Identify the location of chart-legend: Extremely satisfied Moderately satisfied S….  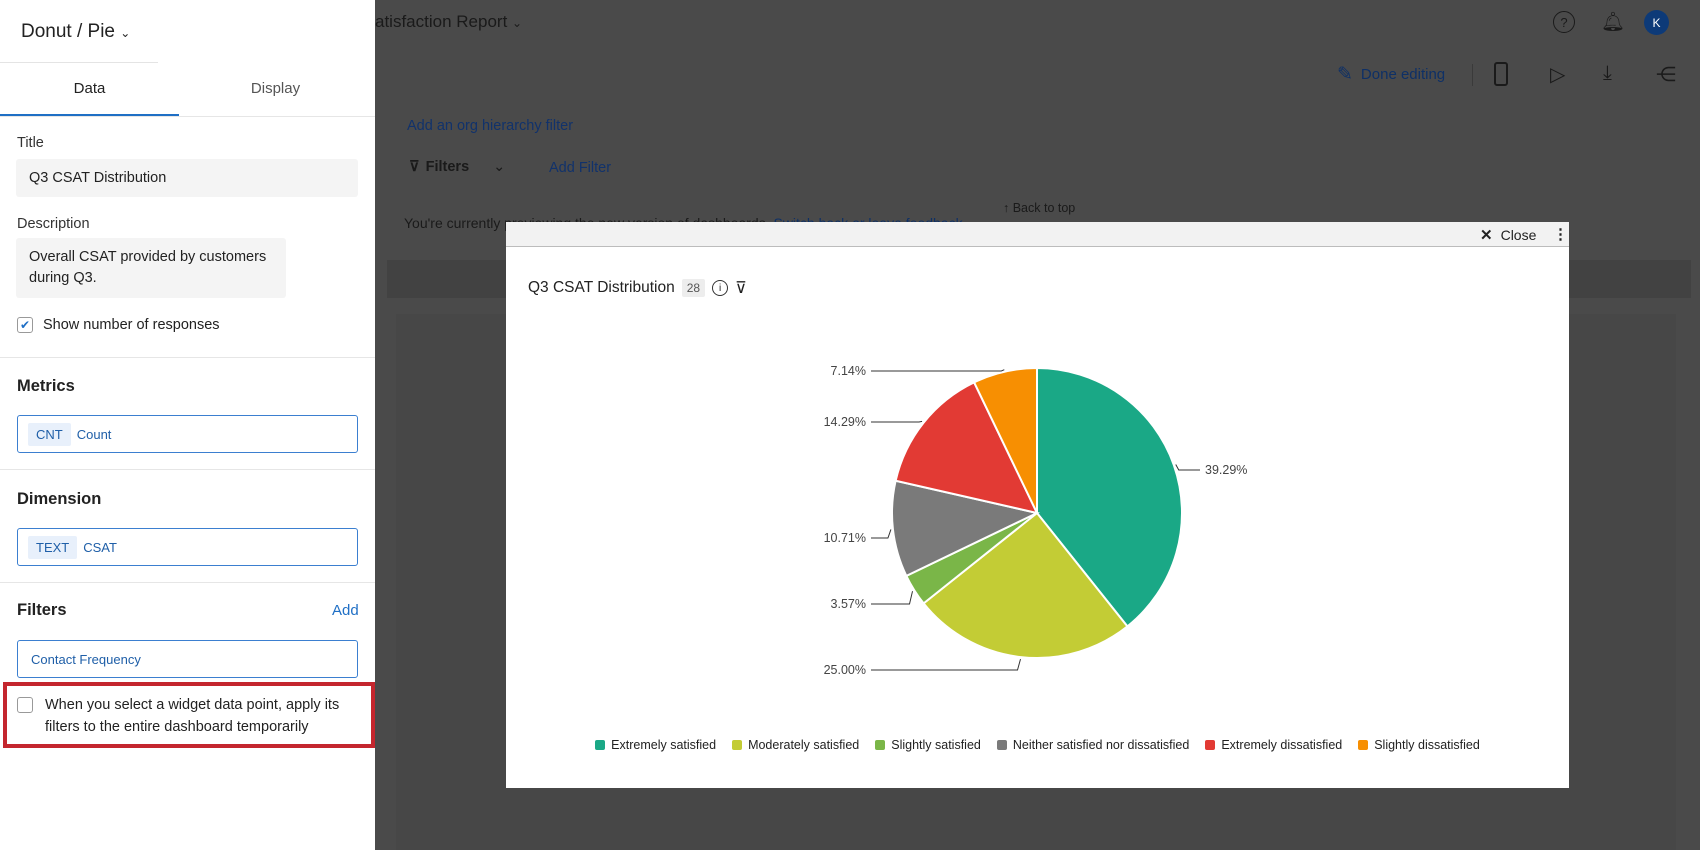
(1037, 745).